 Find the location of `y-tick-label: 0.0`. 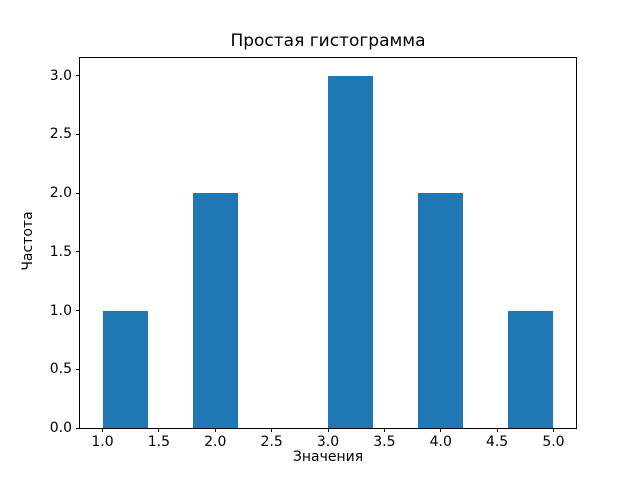

y-tick-label: 0.0 is located at coordinates (60, 428).